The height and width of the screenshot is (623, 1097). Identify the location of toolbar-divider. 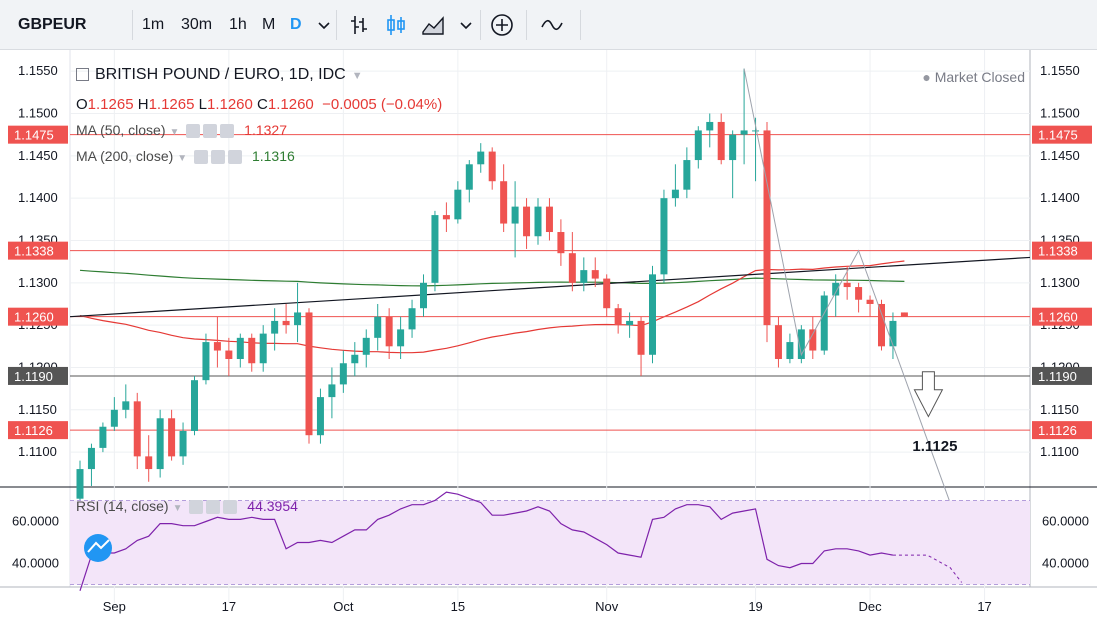
(336, 25).